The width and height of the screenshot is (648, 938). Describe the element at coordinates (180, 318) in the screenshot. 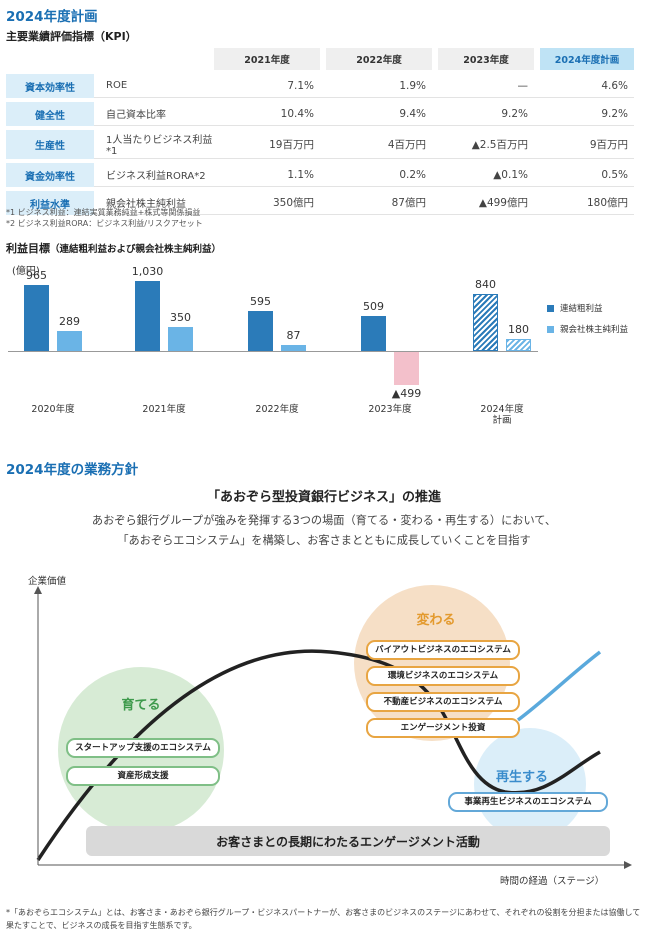

I see `value-label-net-1: 350` at that location.